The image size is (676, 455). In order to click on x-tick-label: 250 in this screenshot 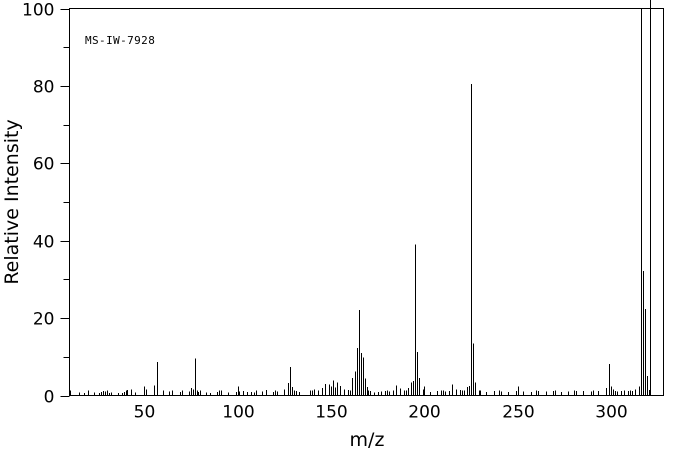, I will do `click(518, 413)`.